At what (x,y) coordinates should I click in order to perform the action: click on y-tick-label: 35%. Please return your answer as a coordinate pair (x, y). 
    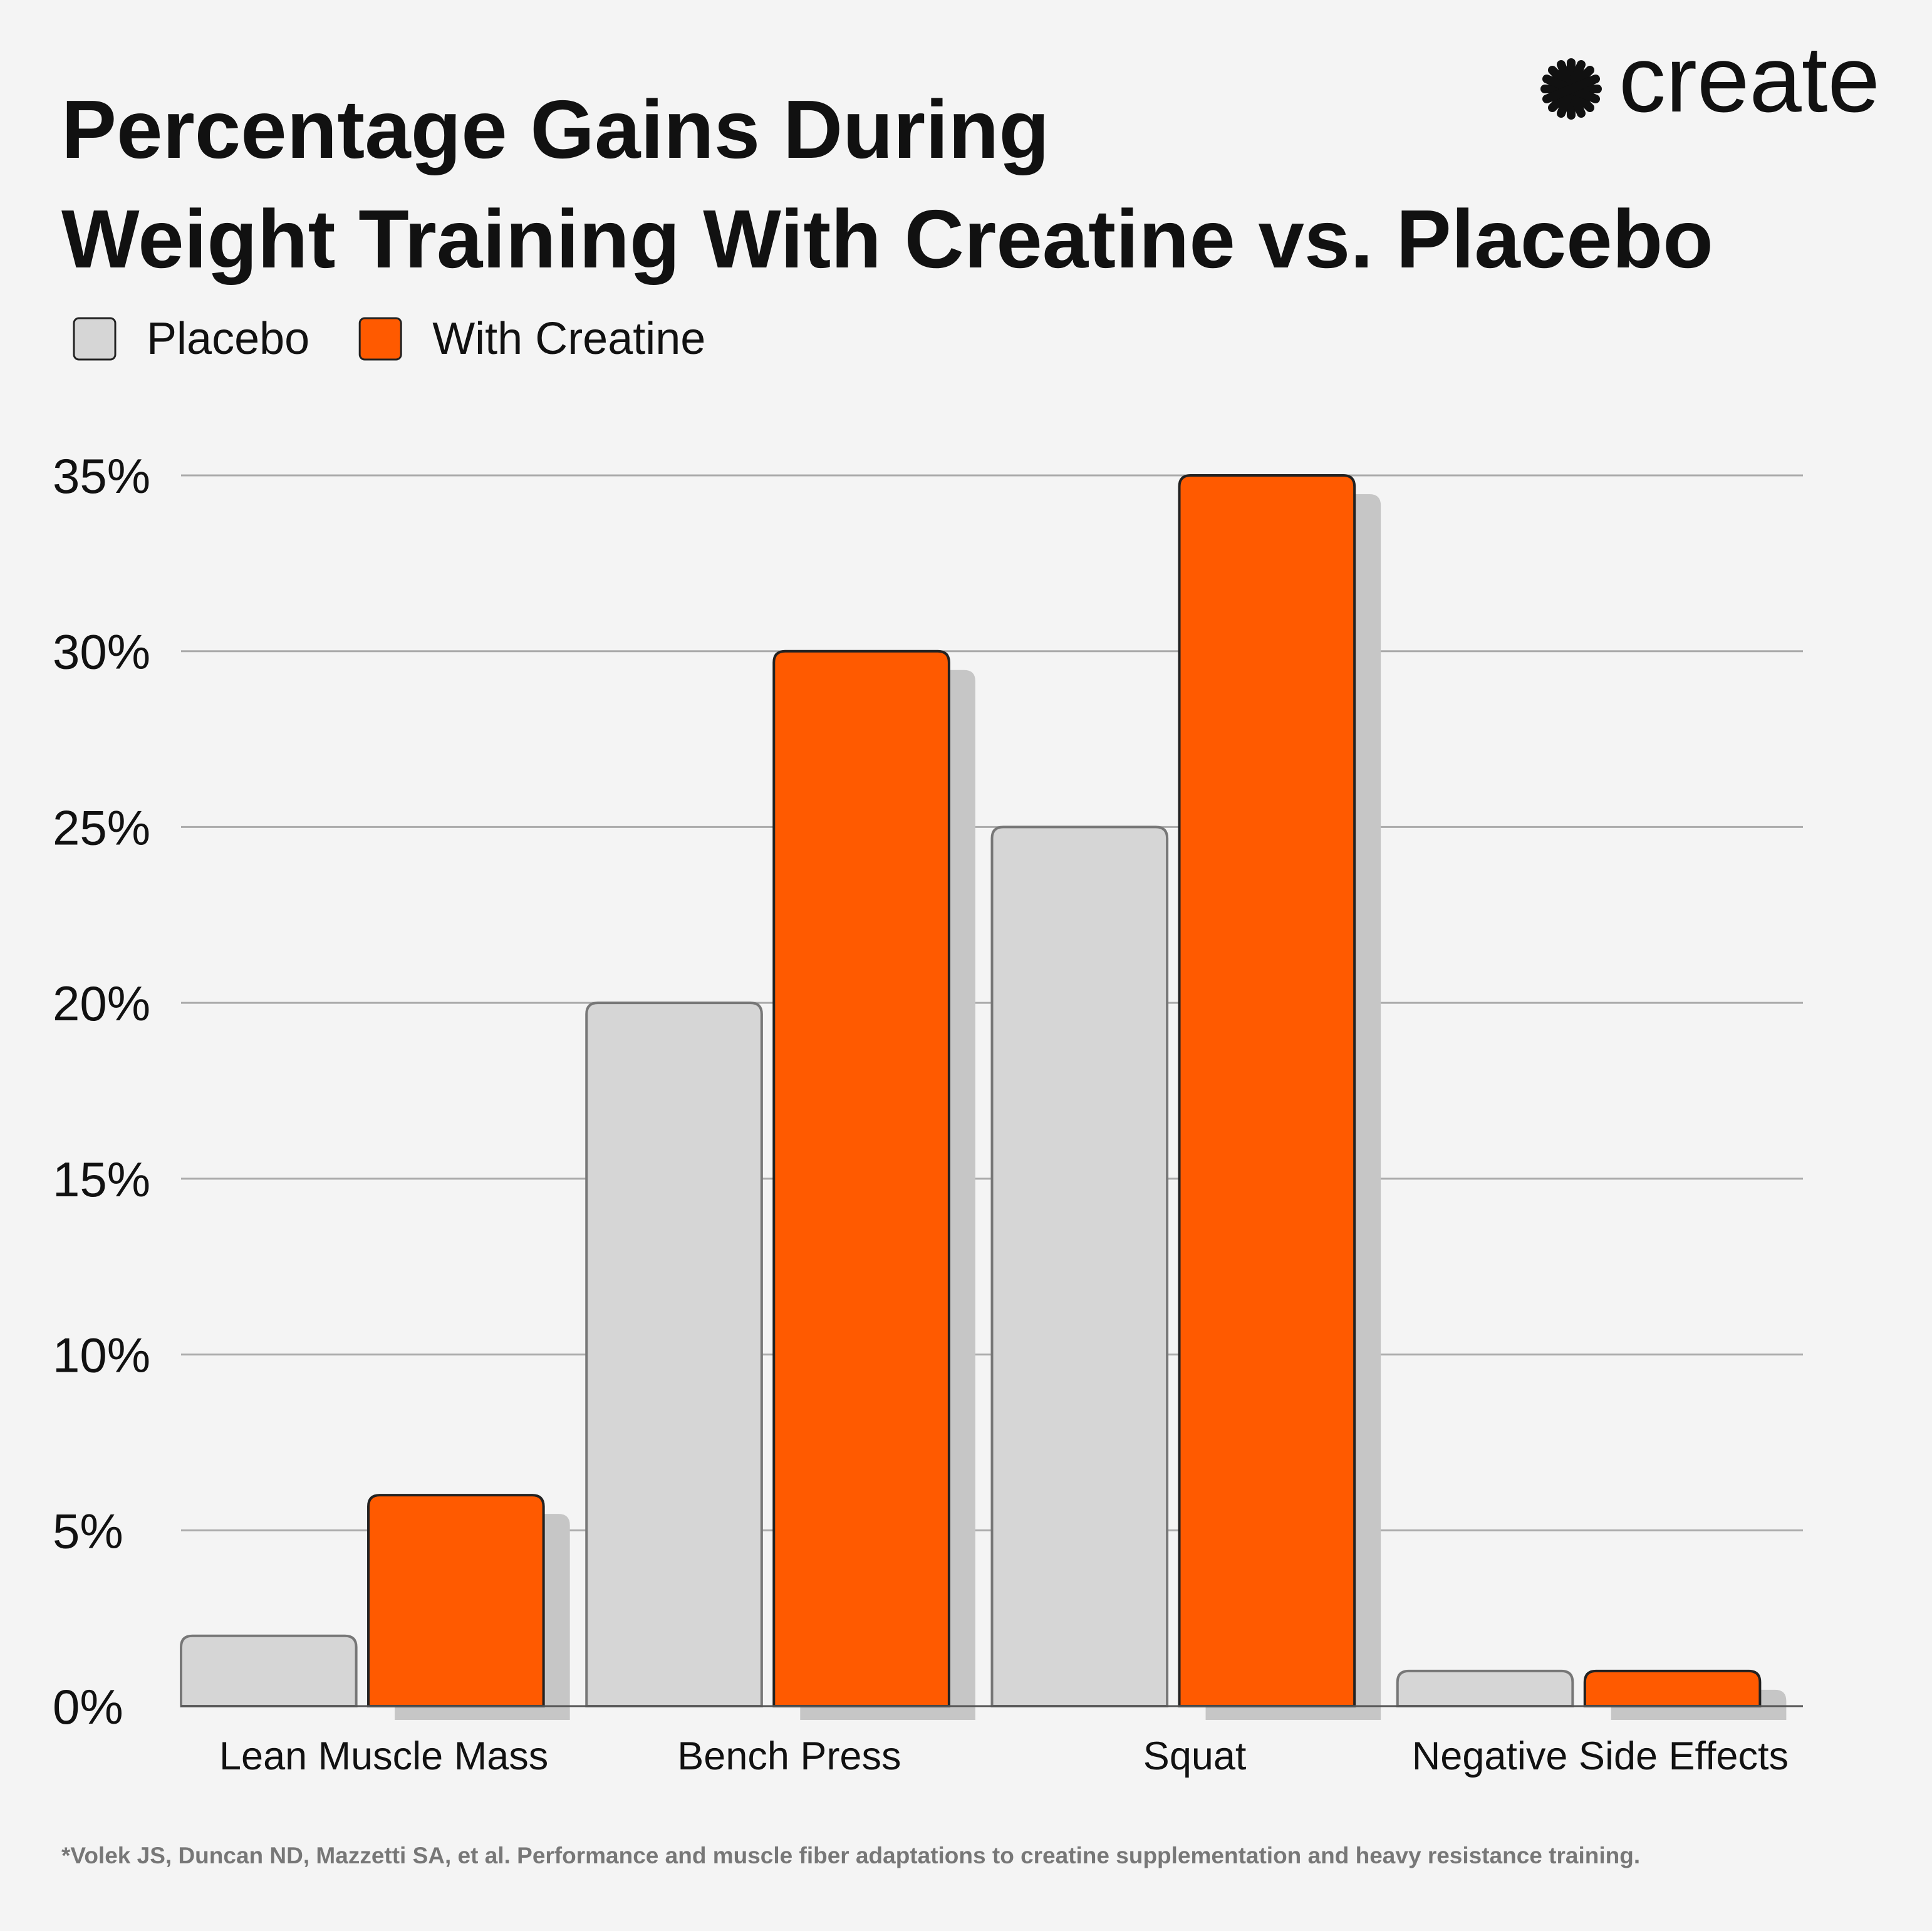
    Looking at the image, I should click on (101, 476).